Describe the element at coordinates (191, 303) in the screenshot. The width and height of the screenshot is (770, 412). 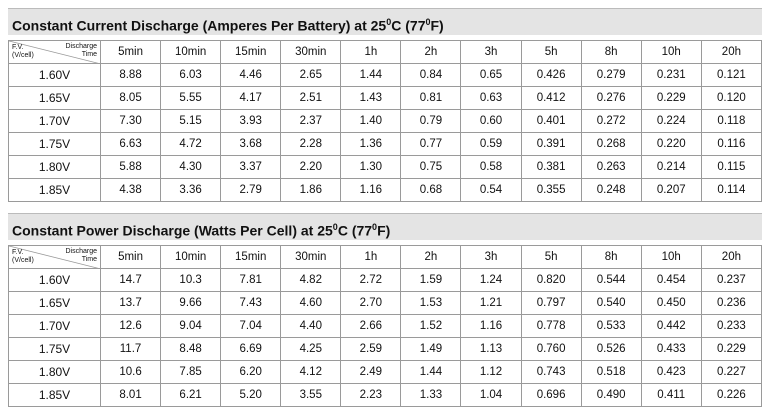
I see `value-cell: 9.66` at that location.